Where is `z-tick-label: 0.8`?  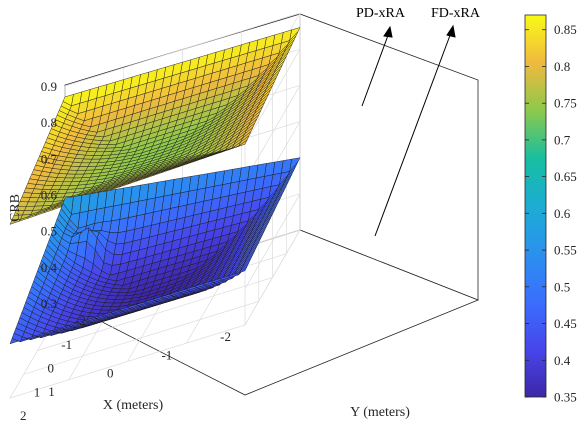
z-tick-label: 0.8 is located at coordinates (49, 122).